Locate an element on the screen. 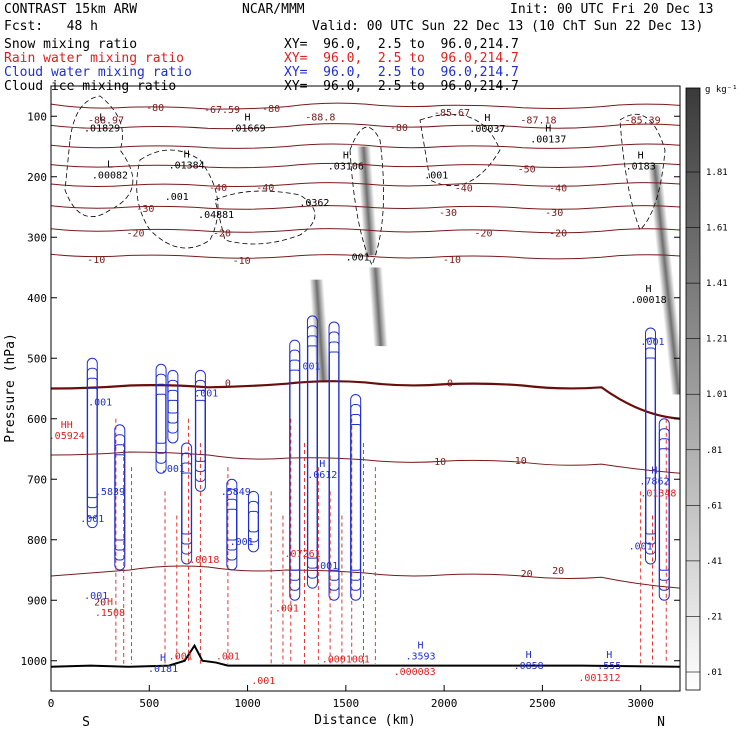 The height and width of the screenshot is (740, 740). temperature-label: -30 is located at coordinates (448, 213).